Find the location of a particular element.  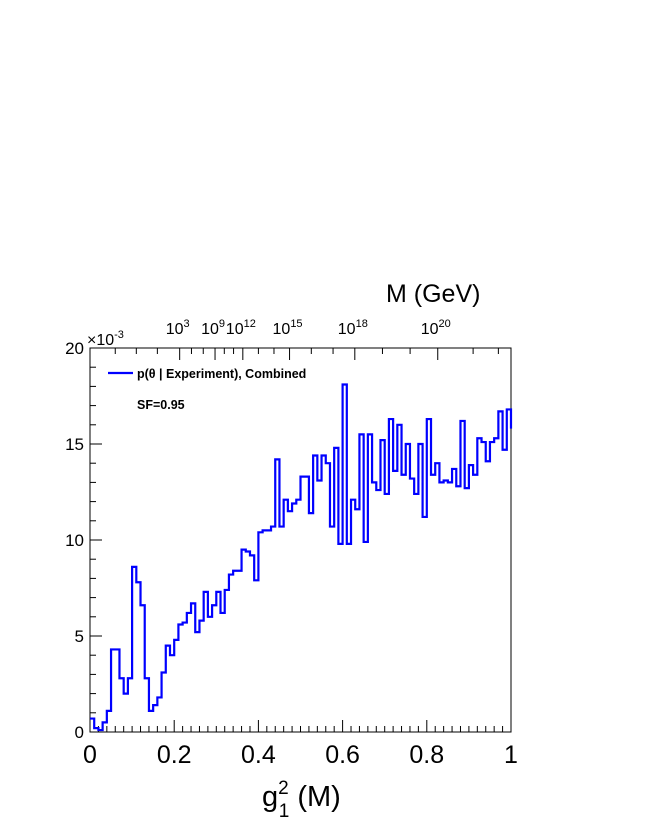

top-tick-label: 10³ is located at coordinates (178, 328).